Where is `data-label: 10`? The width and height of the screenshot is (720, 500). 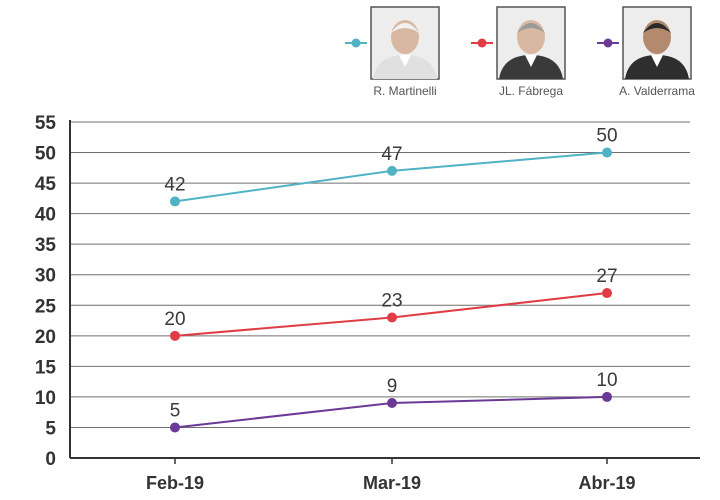 data-label: 10 is located at coordinates (606, 380).